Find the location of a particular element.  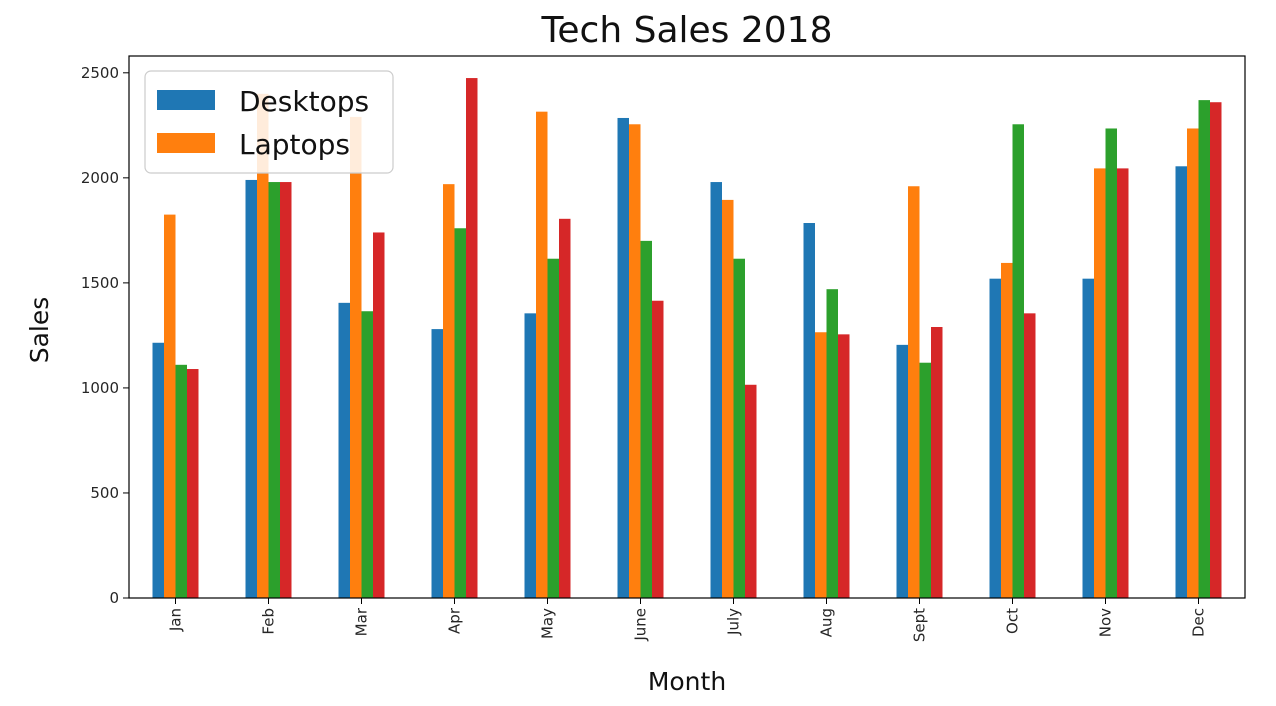

bar-series-2-dec is located at coordinates (1204, 349).